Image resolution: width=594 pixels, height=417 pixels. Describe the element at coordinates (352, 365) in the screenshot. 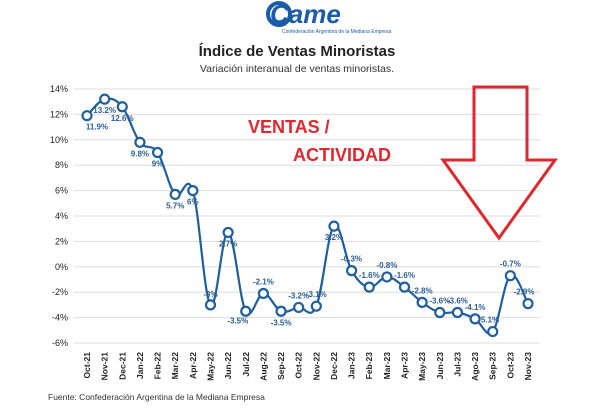

I see `x-tick-label: Jan-23` at that location.